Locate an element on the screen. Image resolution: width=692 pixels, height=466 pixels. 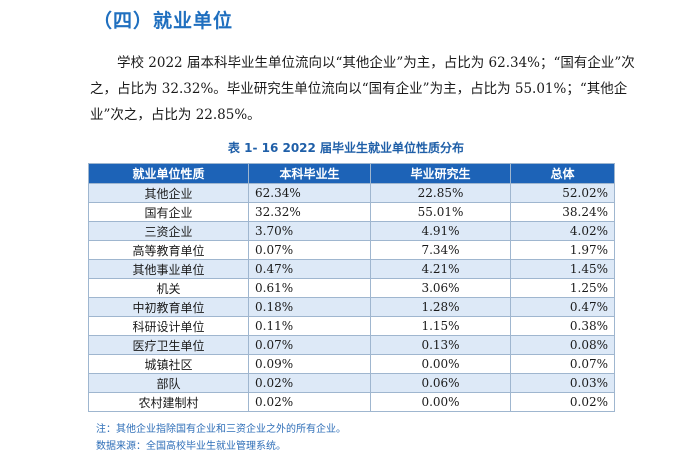
table-row: 其他企业 62.34% 22.85% 52.02% is located at coordinates (351, 193).